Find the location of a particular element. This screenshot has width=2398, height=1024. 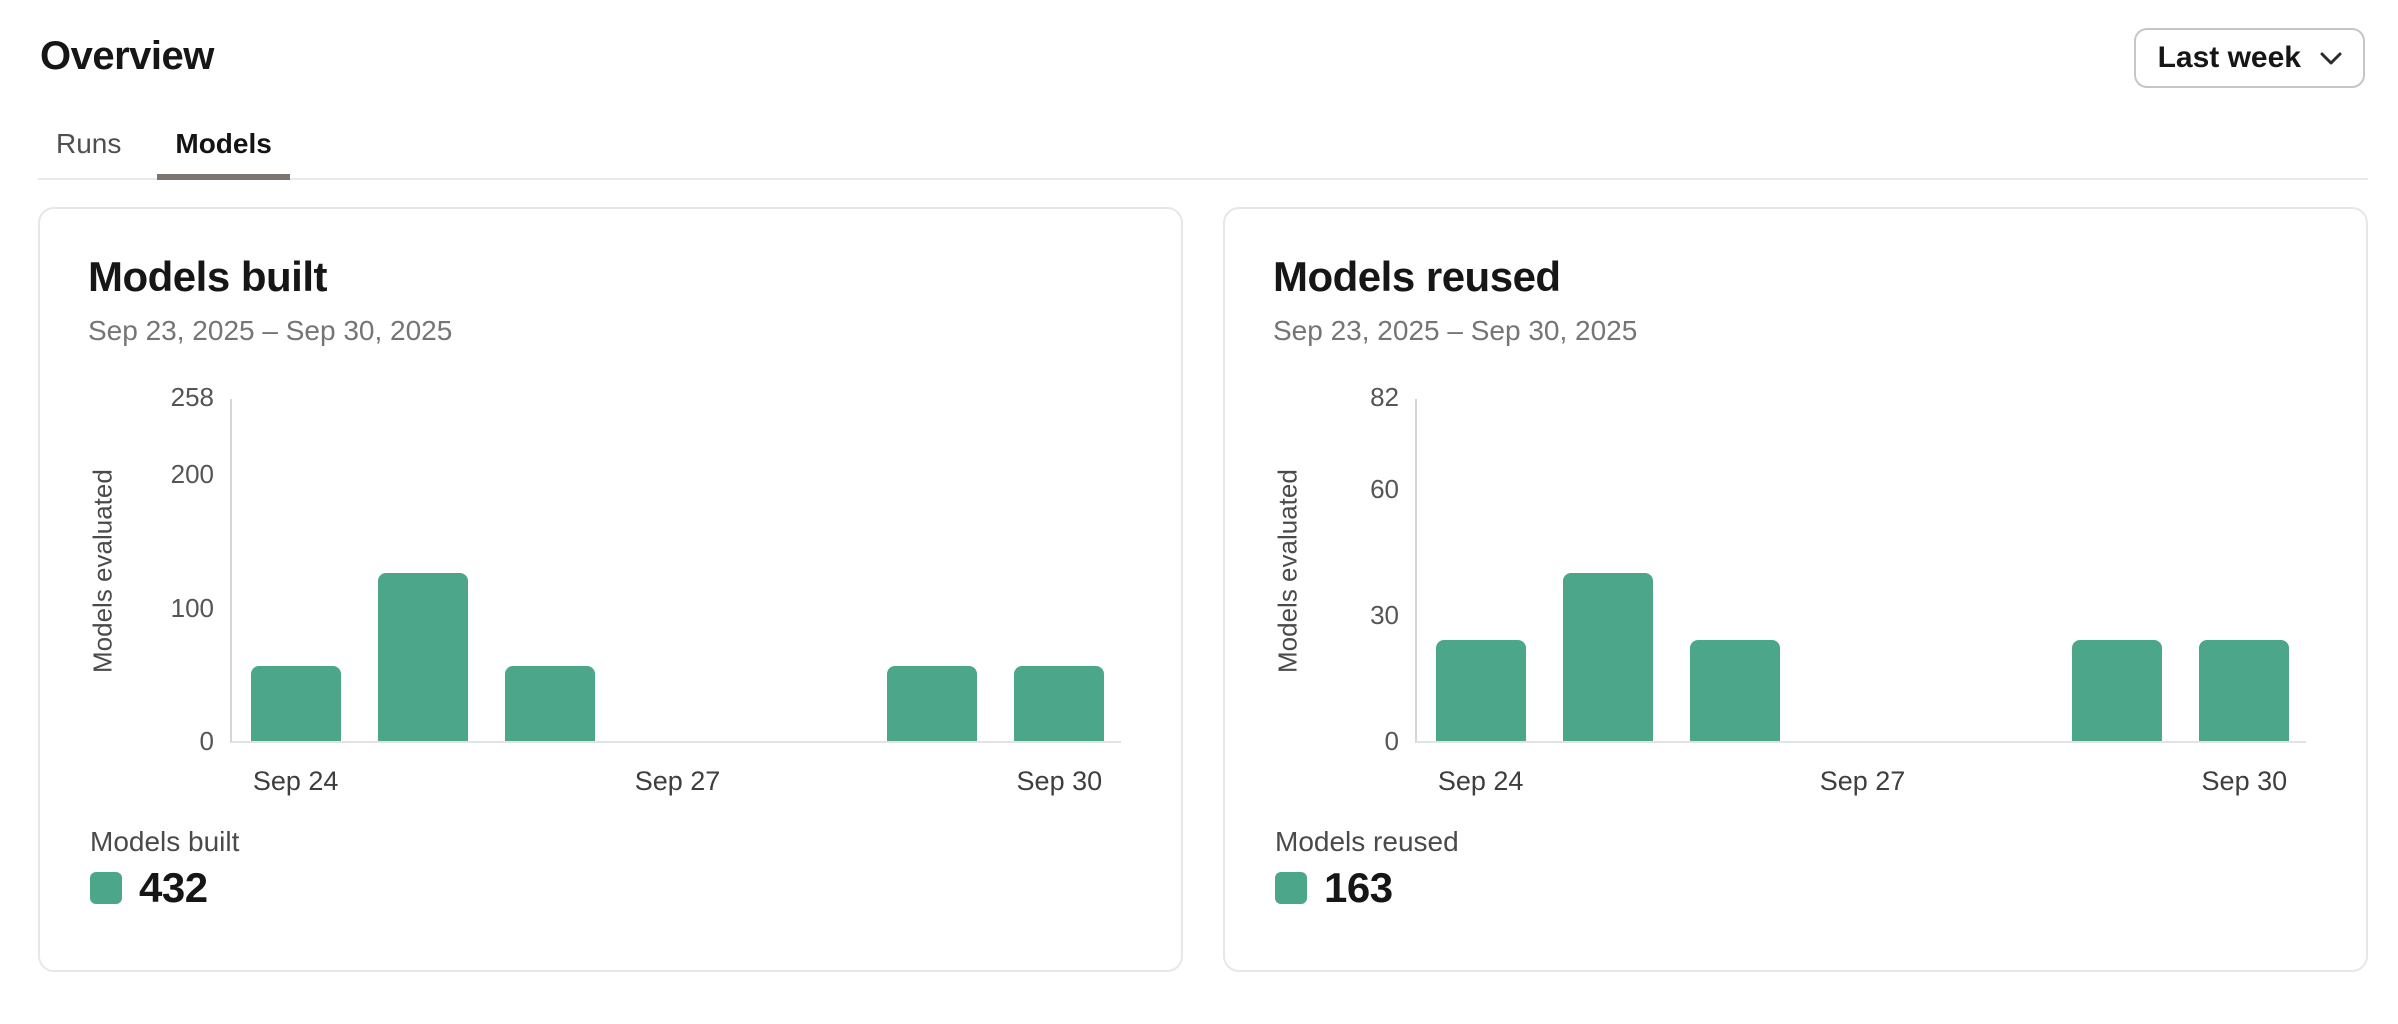

page-title: Overview is located at coordinates (127, 56).